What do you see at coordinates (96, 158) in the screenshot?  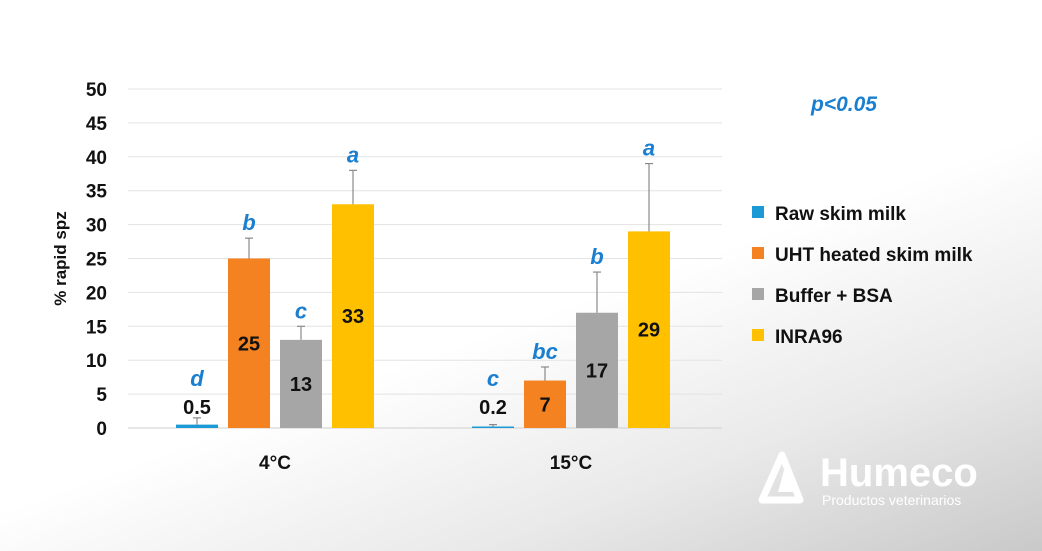 I see `y-tick-label: 40` at bounding box center [96, 158].